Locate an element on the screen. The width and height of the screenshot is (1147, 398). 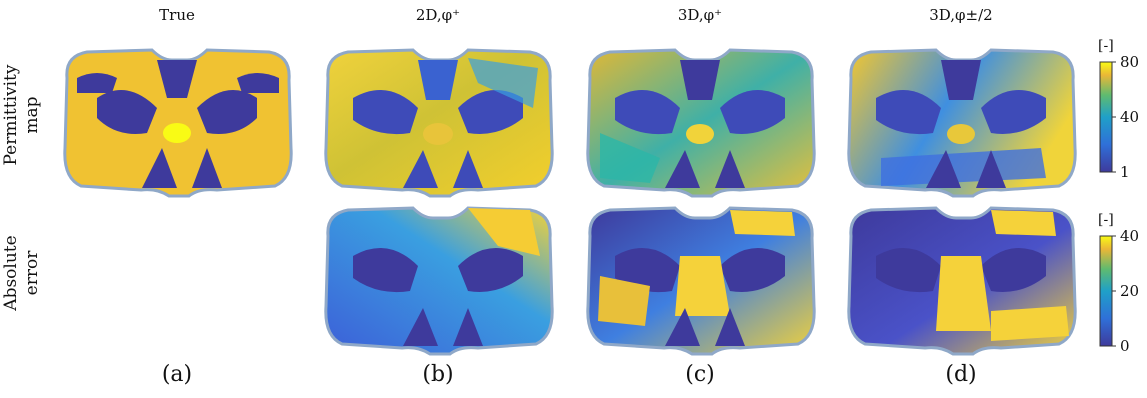
subfigure-label-c: (c) is located at coordinates (700, 374).